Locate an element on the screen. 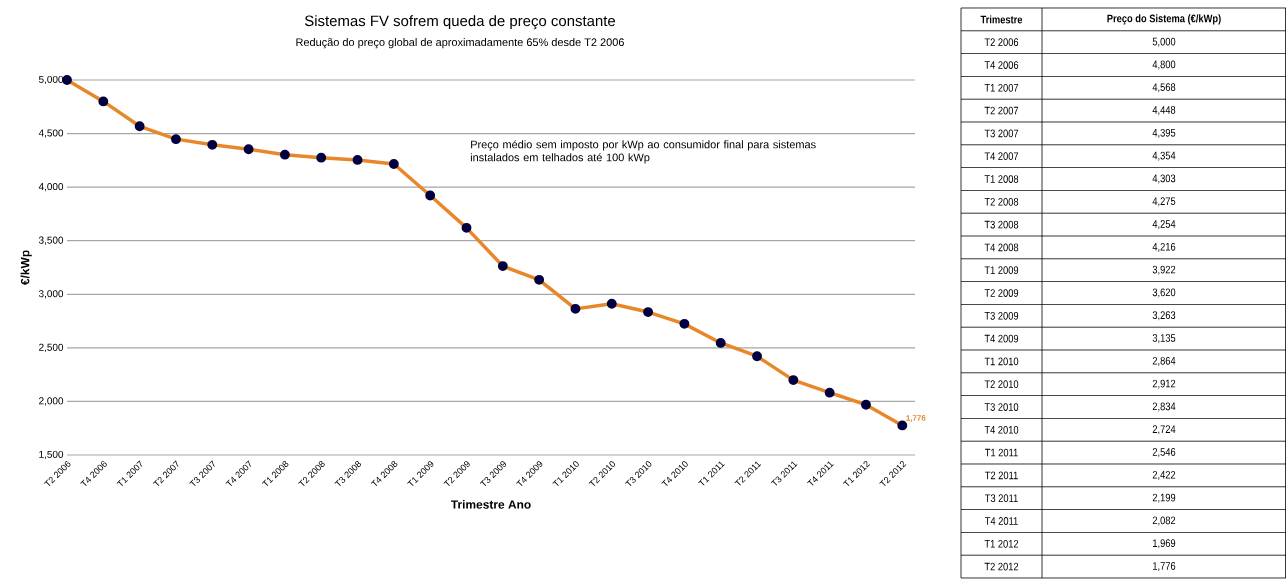 This screenshot has width=1286, height=586. data-label: 4,395 is located at coordinates (1164, 133).